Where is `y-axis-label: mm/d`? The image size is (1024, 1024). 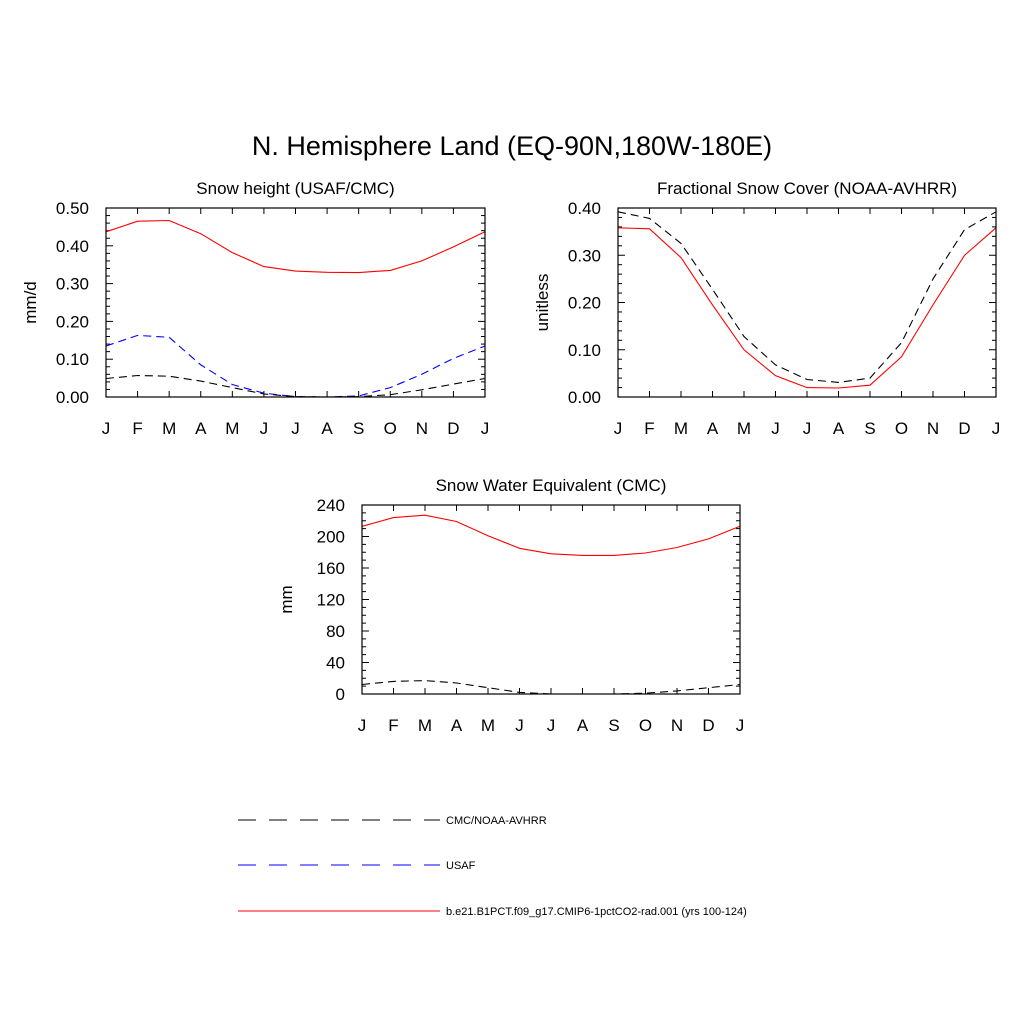
y-axis-label: mm/d is located at coordinates (30, 302).